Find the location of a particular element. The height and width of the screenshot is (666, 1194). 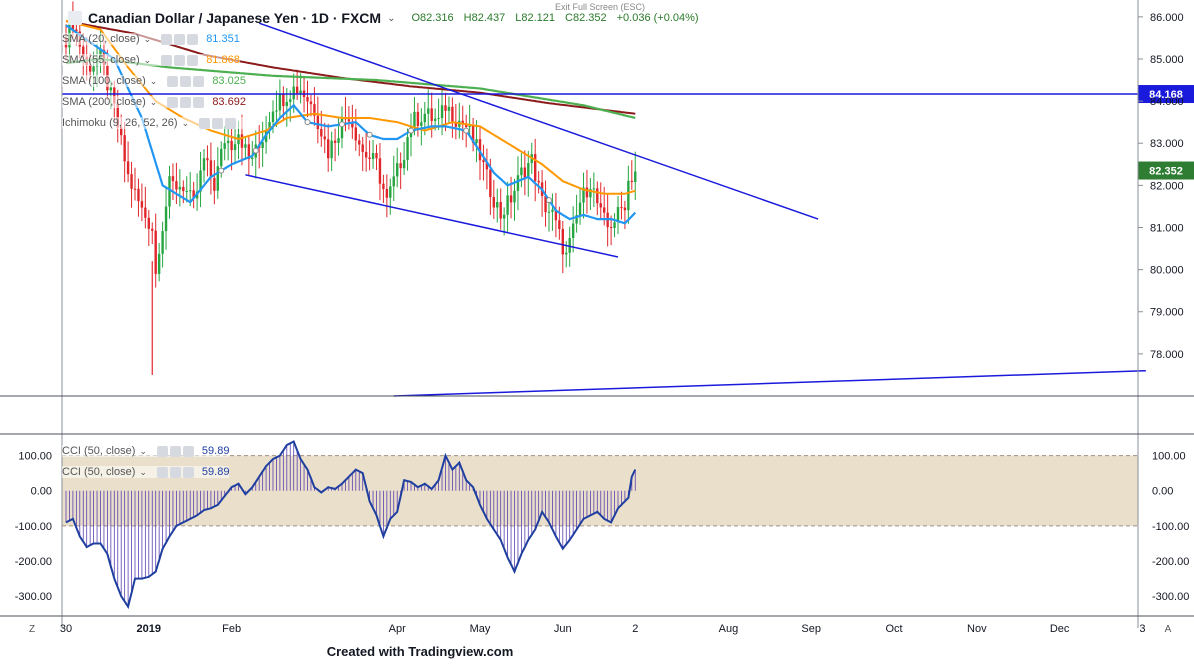

indicator-label: SMA (200, close) is located at coordinates (104, 102).